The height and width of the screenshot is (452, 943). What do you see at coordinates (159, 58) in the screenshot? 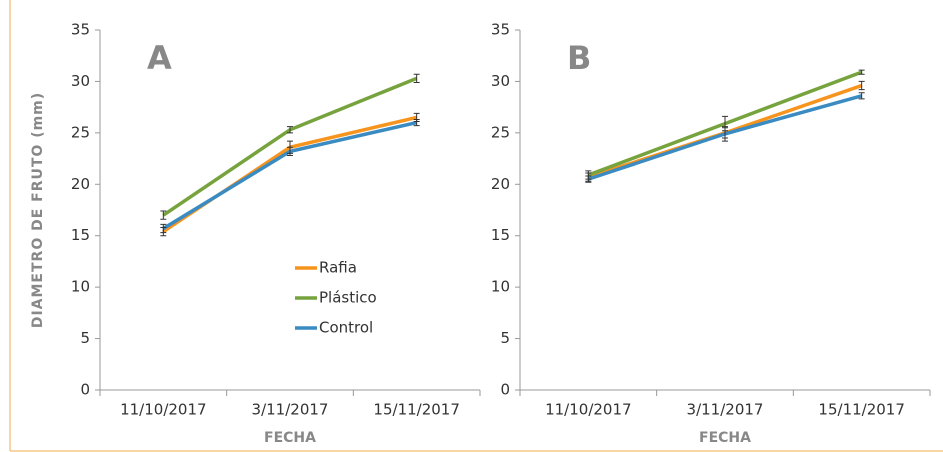
I see `panel-label: A` at bounding box center [159, 58].